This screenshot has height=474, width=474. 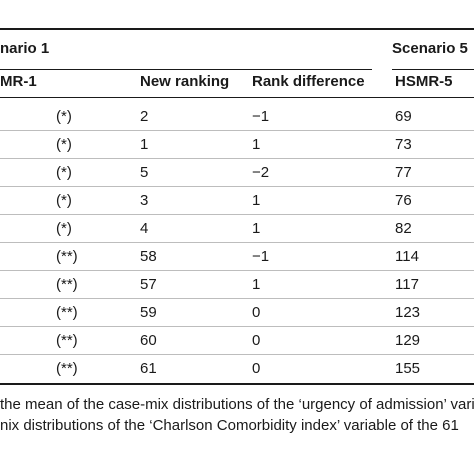 What do you see at coordinates (237, 173) in the screenshot?
I see `table-row: (*) 5 −2 77` at bounding box center [237, 173].